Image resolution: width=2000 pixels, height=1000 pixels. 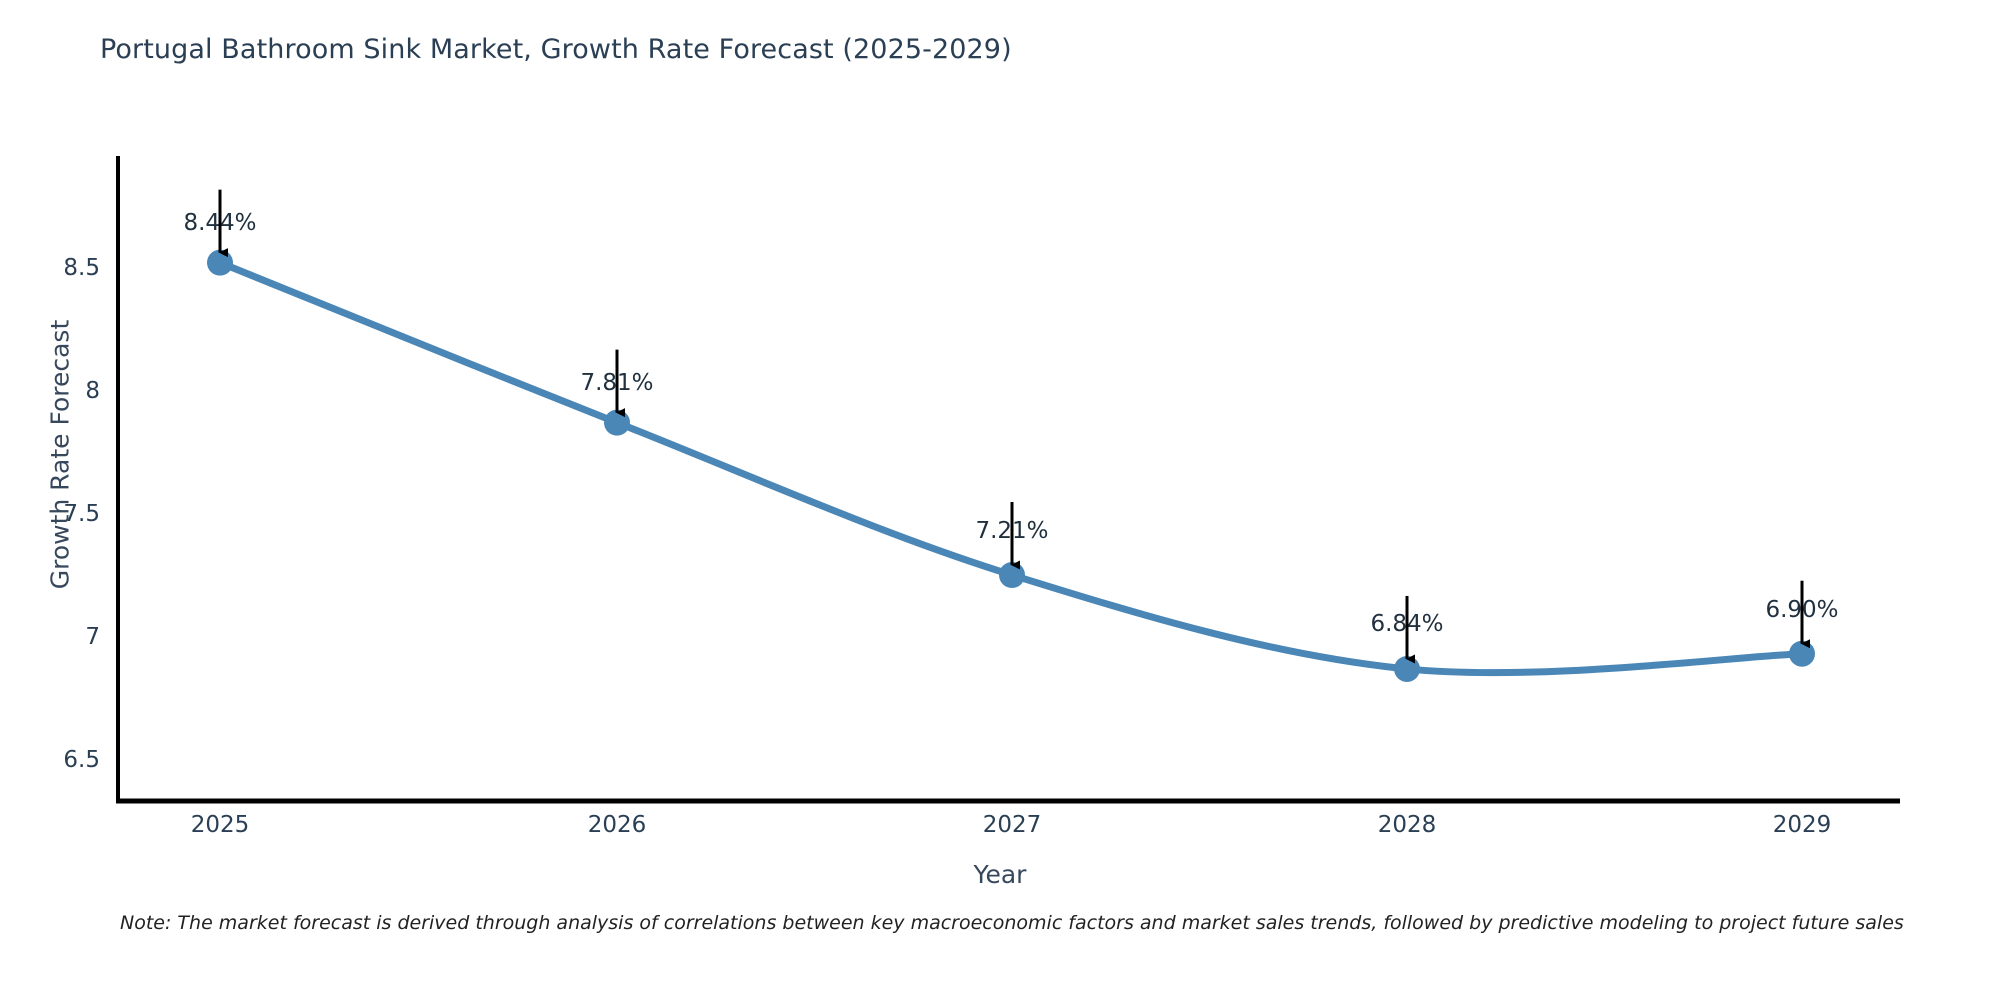 I want to click on y-tick-label-8: 8, so click(x=92, y=391).